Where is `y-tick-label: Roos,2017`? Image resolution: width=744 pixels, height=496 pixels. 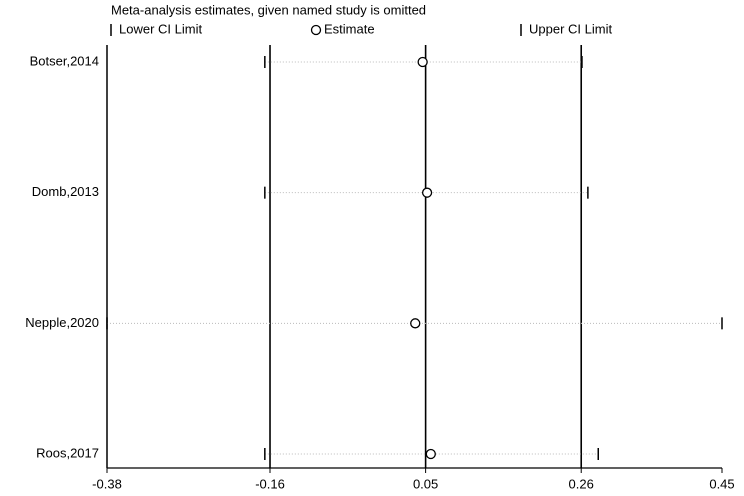 y-tick-label: Roos,2017 is located at coordinates (67, 452).